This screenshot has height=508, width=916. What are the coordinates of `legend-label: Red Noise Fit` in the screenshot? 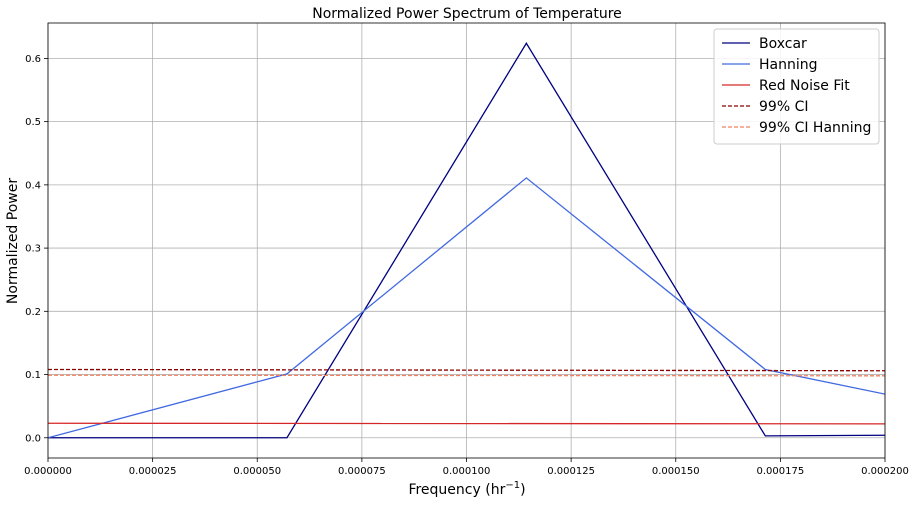 It's located at (804, 86).